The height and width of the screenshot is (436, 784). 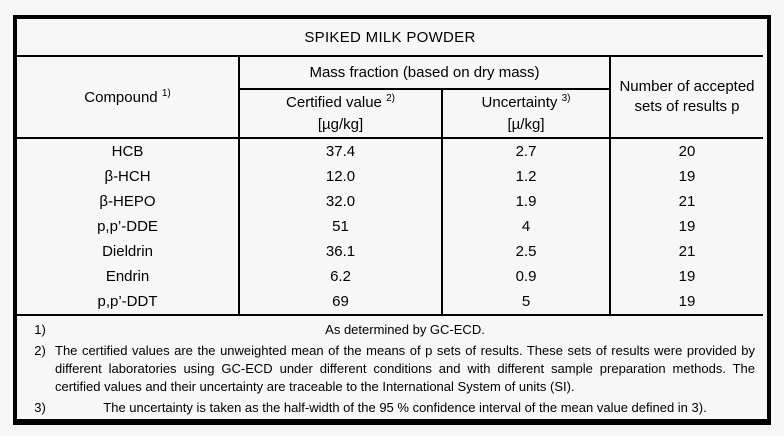 What do you see at coordinates (340, 276) in the screenshot?
I see `certified-value-cell: 6.2` at bounding box center [340, 276].